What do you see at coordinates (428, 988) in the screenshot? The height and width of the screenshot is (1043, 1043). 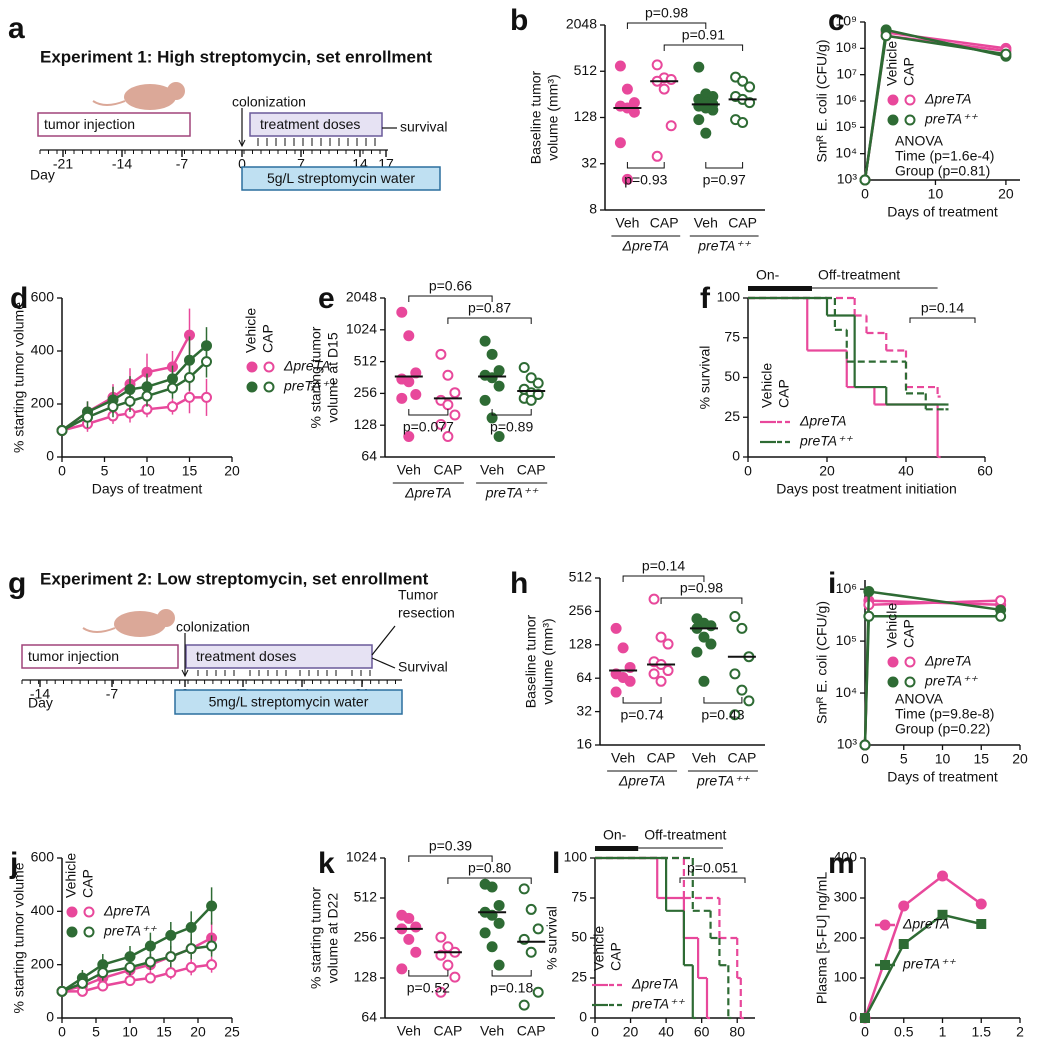 I see `p-value: p=0.52` at bounding box center [428, 988].